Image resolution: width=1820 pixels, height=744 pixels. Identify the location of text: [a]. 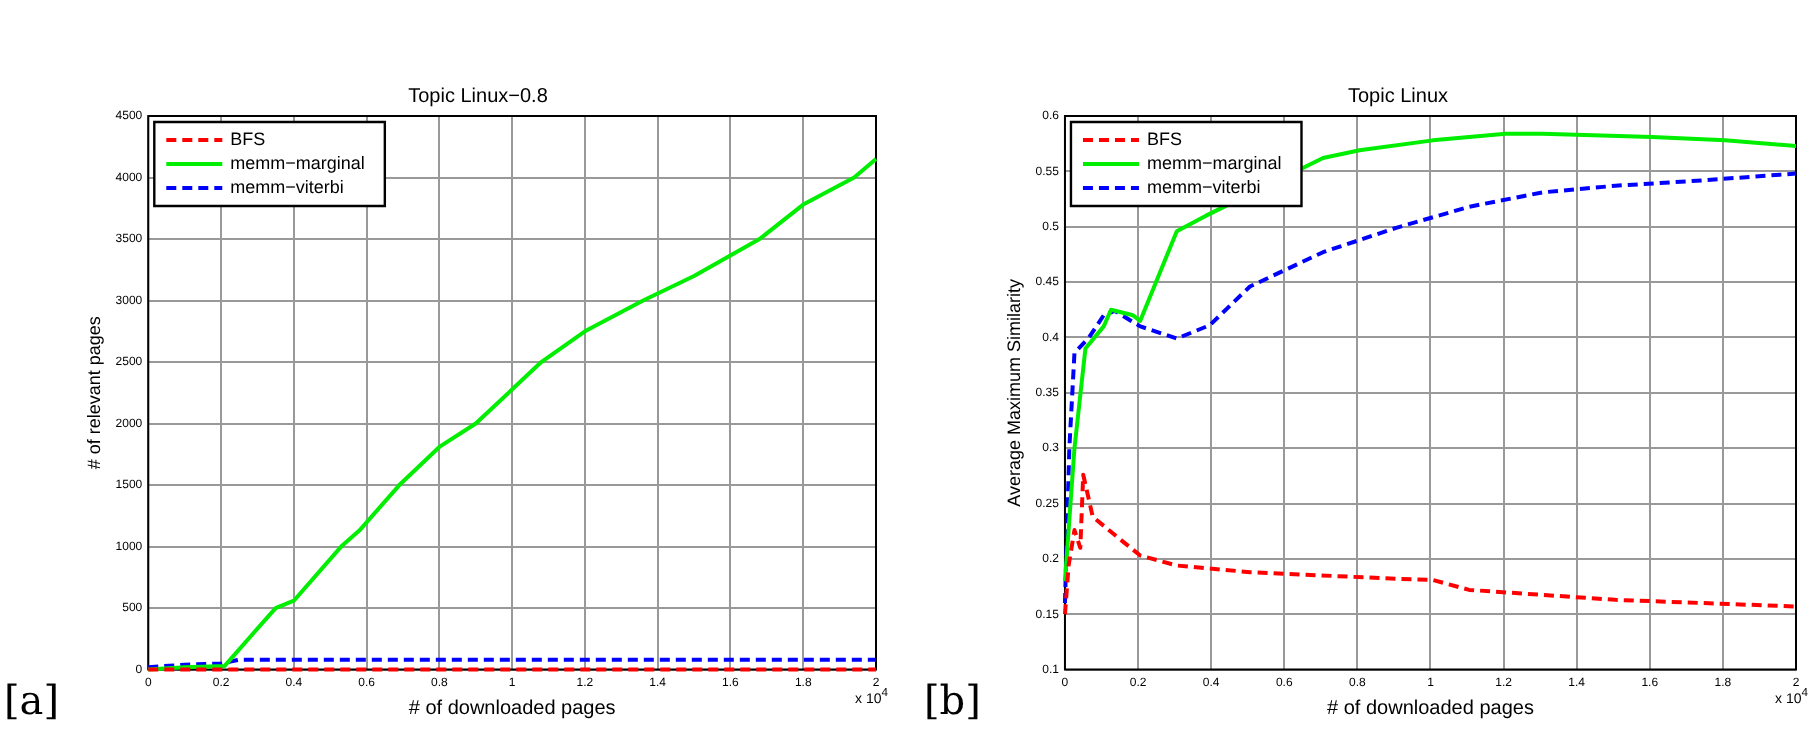
(32, 700).